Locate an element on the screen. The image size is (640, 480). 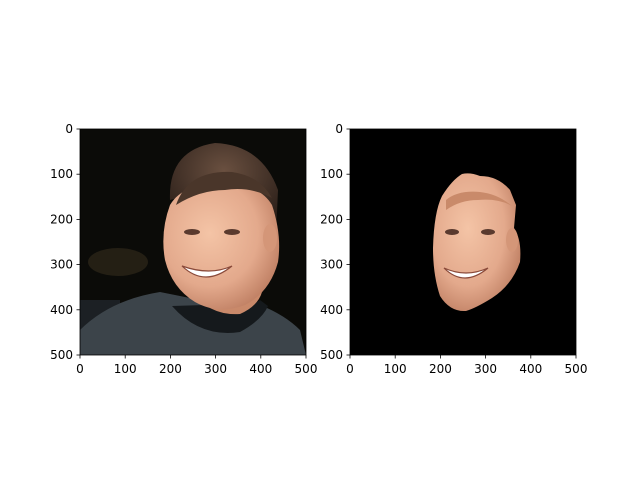
right-y-tick-label: 100 is located at coordinates (331, 174).